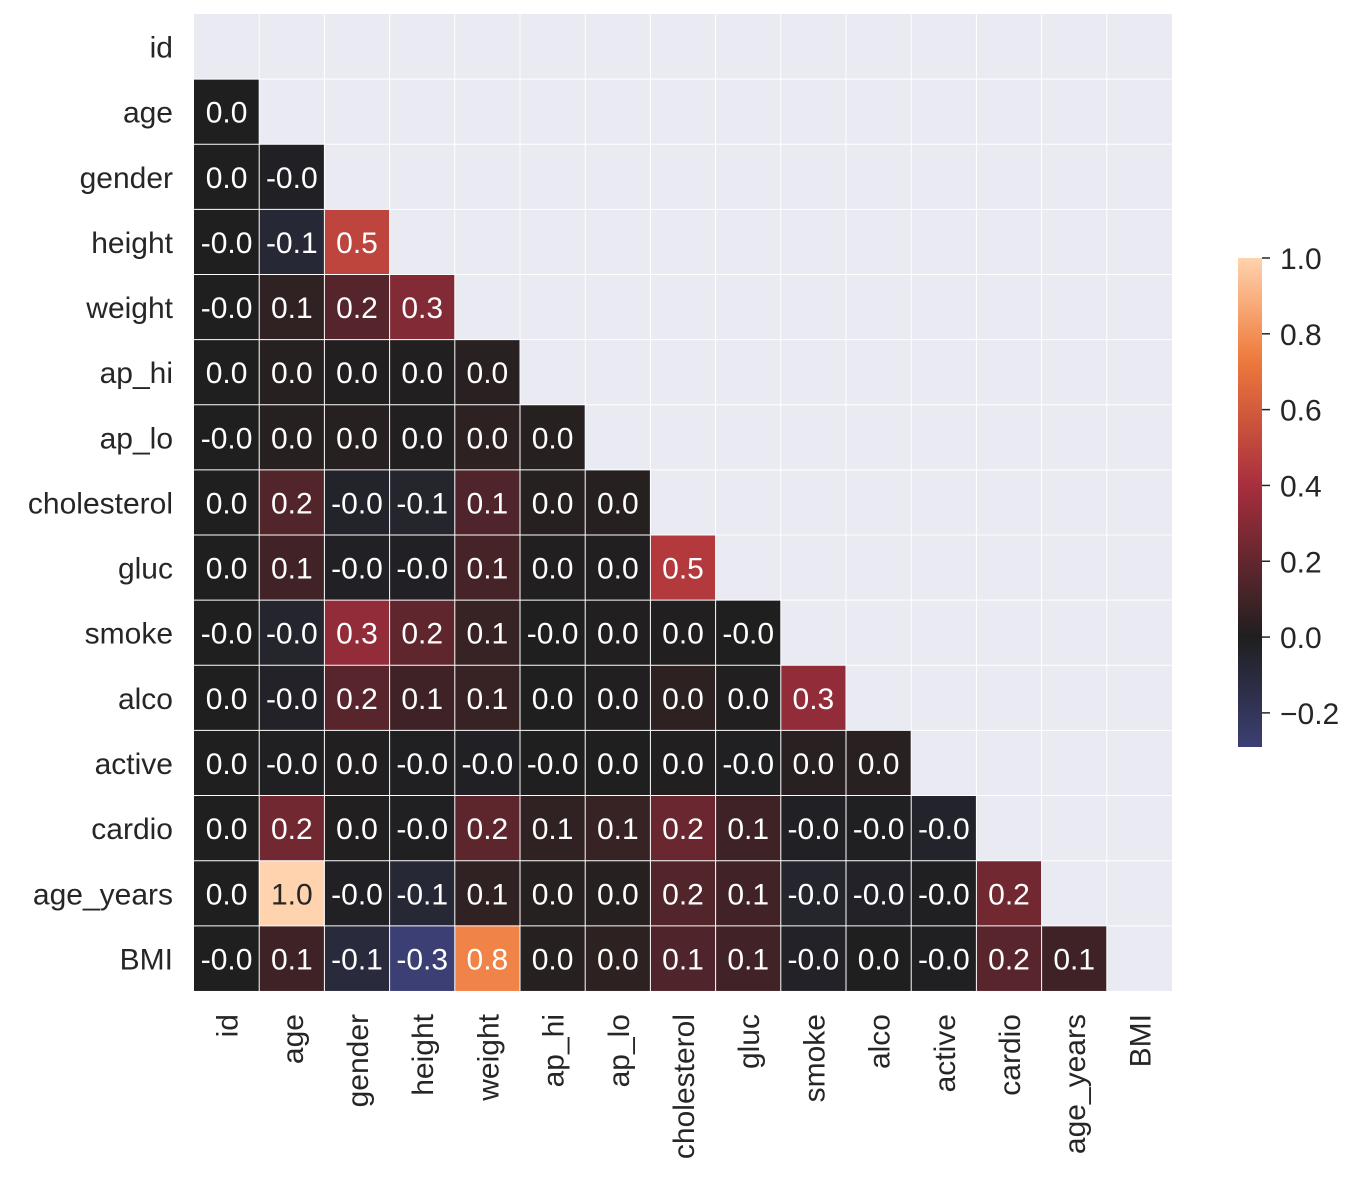 Image resolution: width=1361 pixels, height=1185 pixels. What do you see at coordinates (129, 308) in the screenshot?
I see `y-tick-label: weight` at bounding box center [129, 308].